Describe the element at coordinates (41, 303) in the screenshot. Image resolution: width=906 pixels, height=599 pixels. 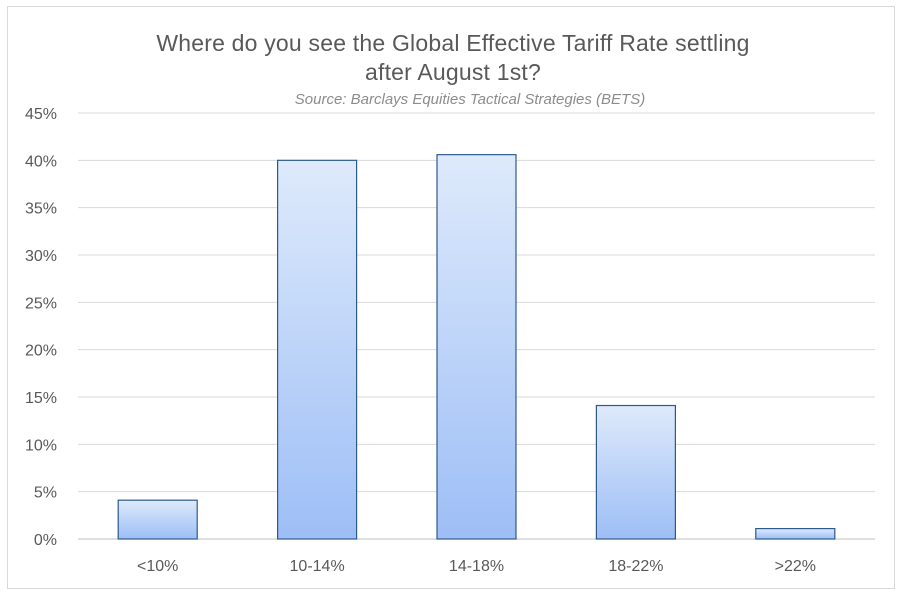
I see `y-tick-label: 25%` at that location.